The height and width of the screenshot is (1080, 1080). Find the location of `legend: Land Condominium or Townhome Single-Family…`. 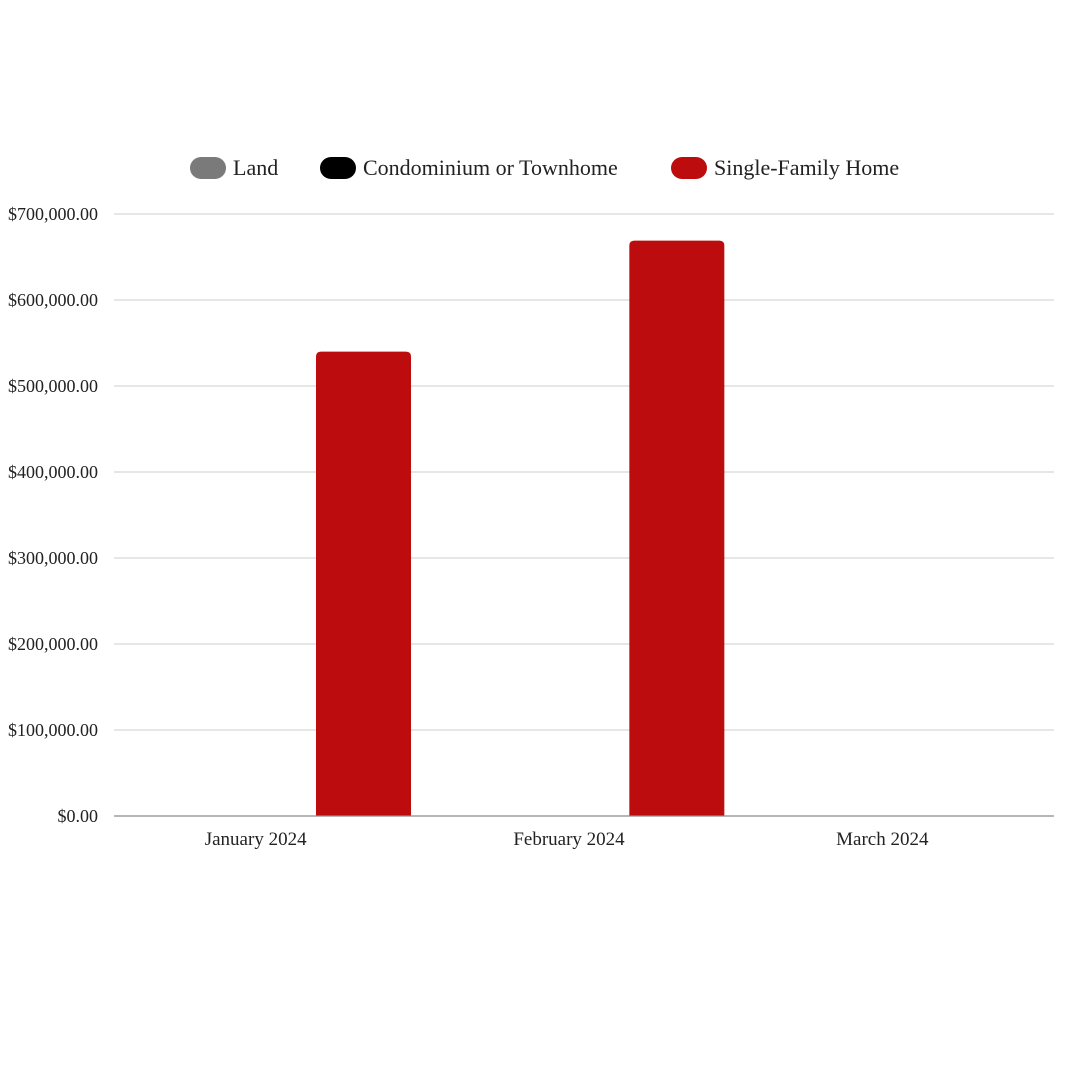

legend: Land Condominium or Townhome Single-Family… is located at coordinates (544, 167).